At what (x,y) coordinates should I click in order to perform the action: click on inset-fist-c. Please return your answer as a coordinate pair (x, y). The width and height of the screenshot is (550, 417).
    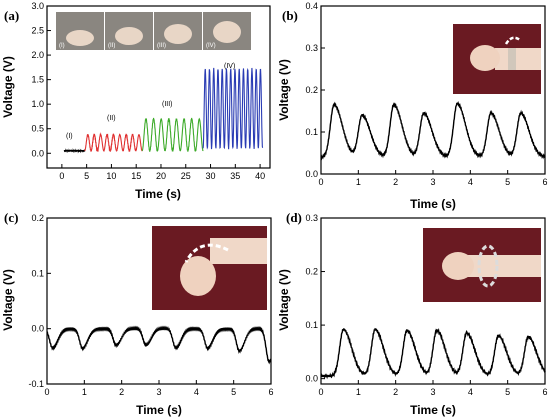
    Looking at the image, I should click on (198, 276).